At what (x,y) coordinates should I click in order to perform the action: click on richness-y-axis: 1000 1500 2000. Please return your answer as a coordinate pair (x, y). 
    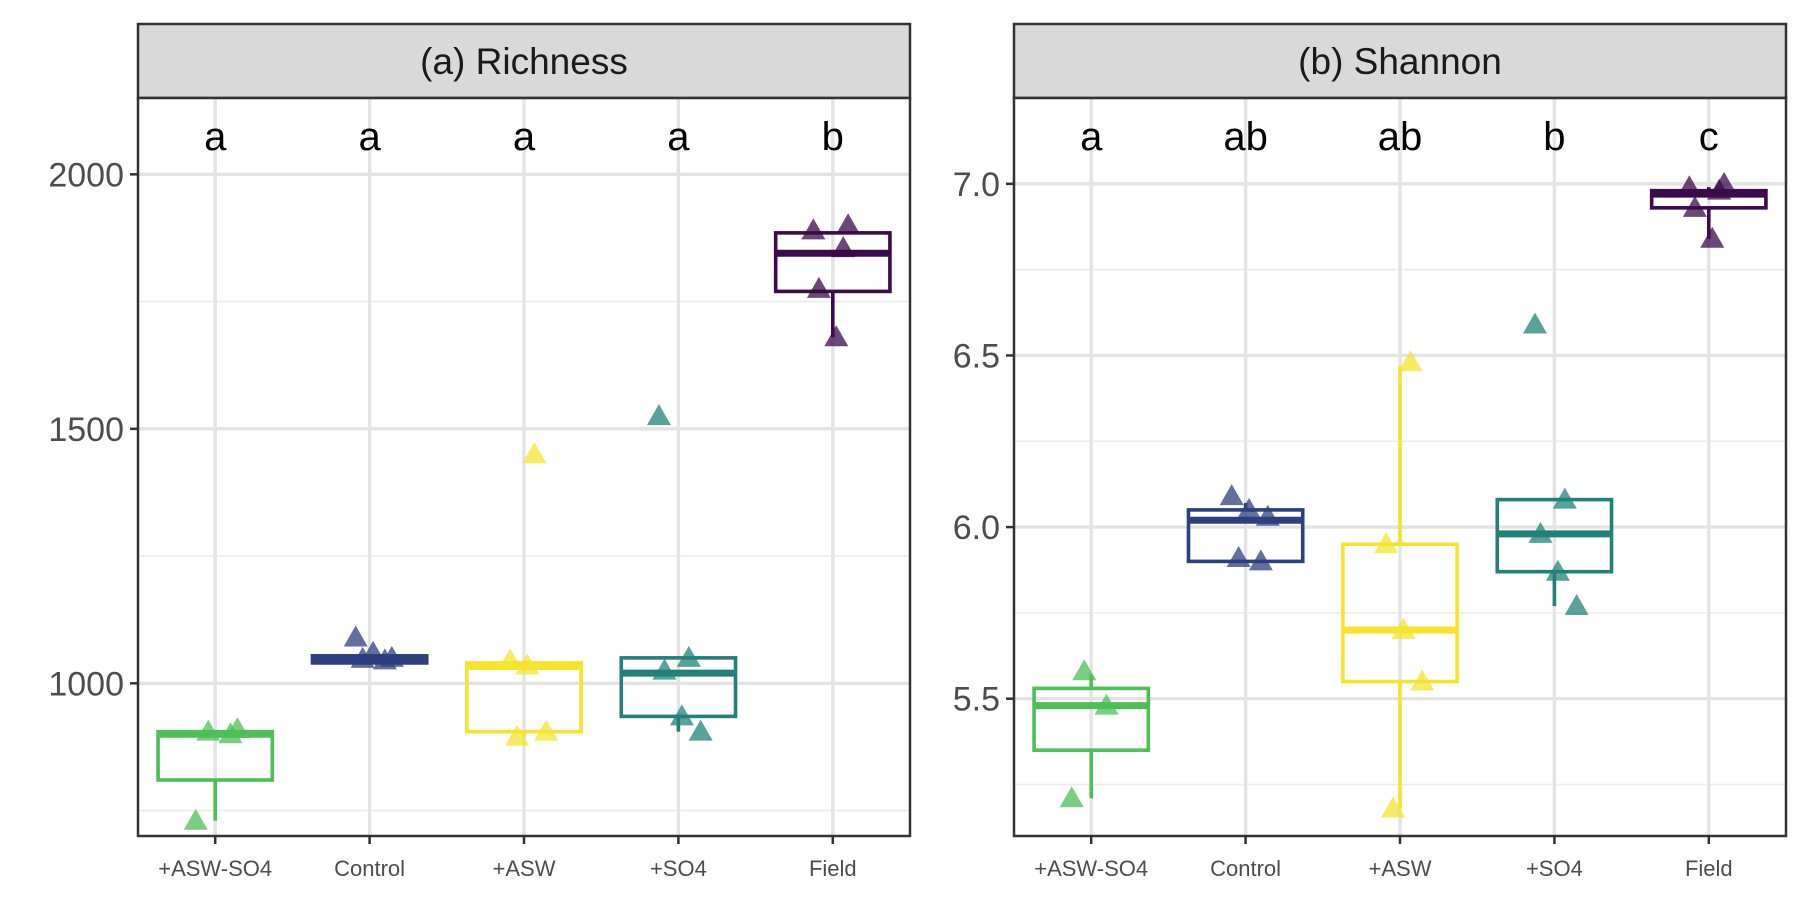
    Looking at the image, I should click on (93, 429).